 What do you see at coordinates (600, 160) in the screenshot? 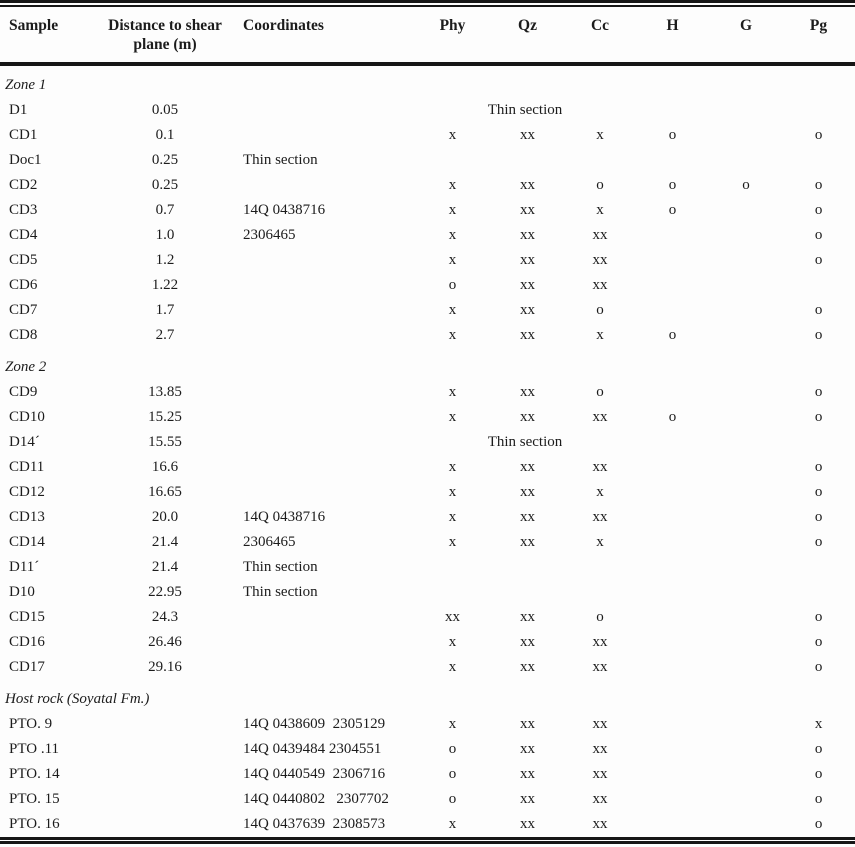
I see `mineral-mark-cell-cc` at bounding box center [600, 160].